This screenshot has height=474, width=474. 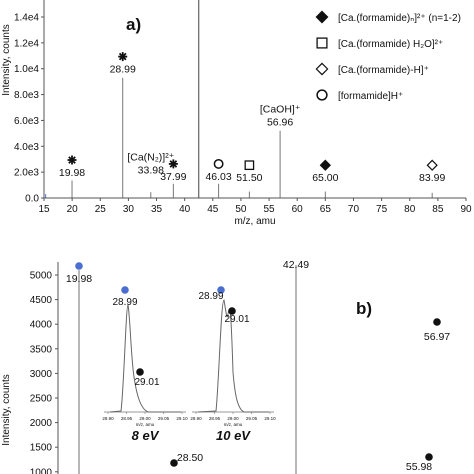 What do you see at coordinates (6, 410) in the screenshot?
I see `panel-b-y-axis-label: Intensity, counts` at bounding box center [6, 410].